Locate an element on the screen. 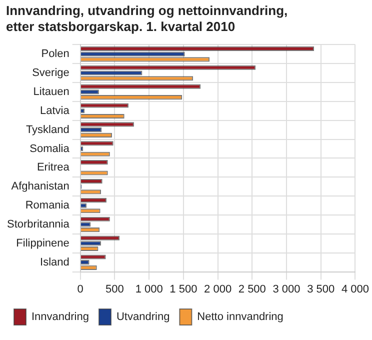 The width and height of the screenshot is (372, 340). chart-title: Innvandring, utvandring og nettoinnvandring, etter statsborgarskap. 1. kvartal 2010 is located at coordinates (147, 18).